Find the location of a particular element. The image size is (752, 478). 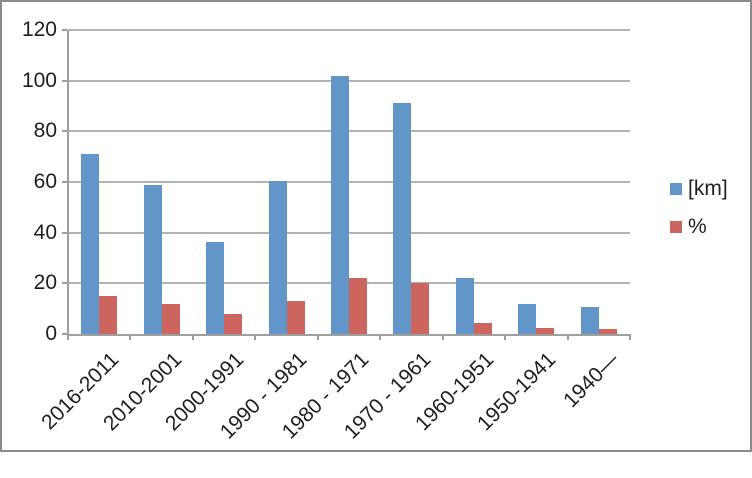

legend-item-km: [km] is located at coordinates (699, 189).